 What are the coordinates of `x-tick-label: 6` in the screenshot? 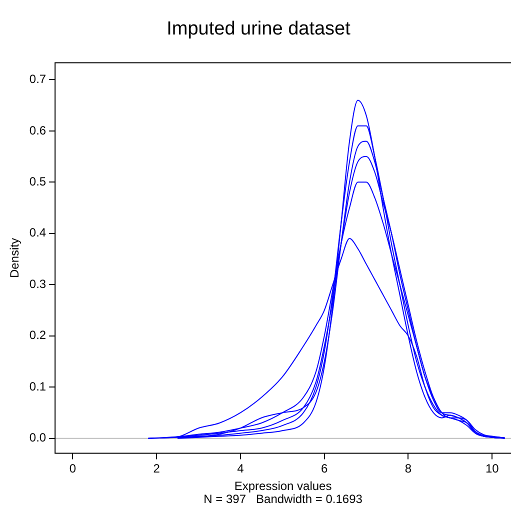 It's located at (324, 469).